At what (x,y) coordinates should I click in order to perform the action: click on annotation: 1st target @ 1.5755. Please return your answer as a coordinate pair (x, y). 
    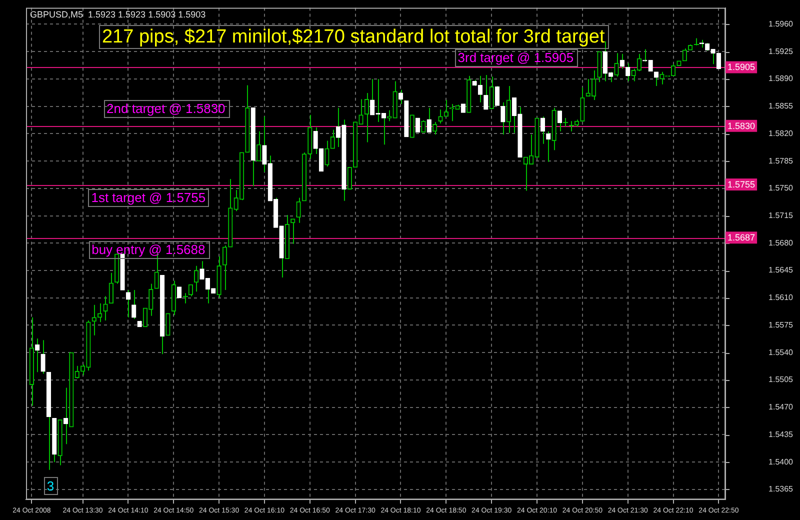
    Looking at the image, I should click on (148, 198).